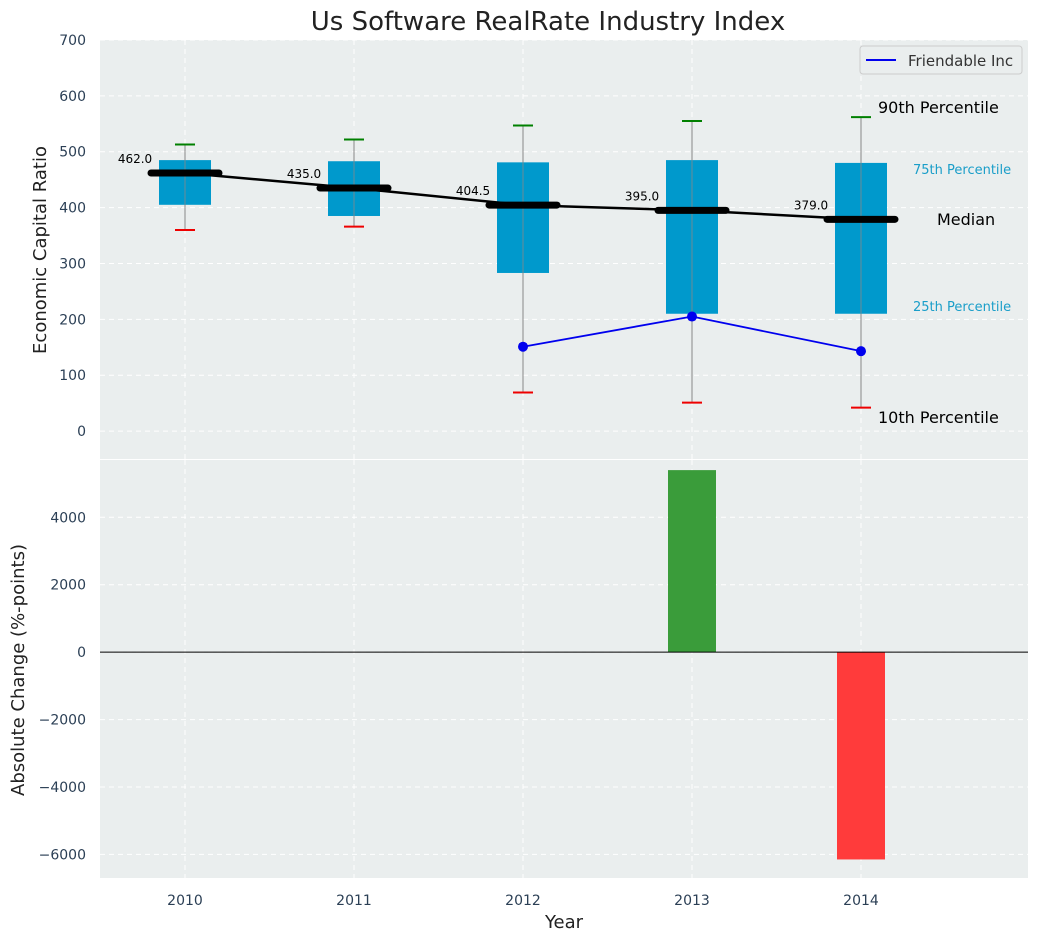  What do you see at coordinates (523, 901) in the screenshot?
I see `x-tick-label: 2012` at bounding box center [523, 901].